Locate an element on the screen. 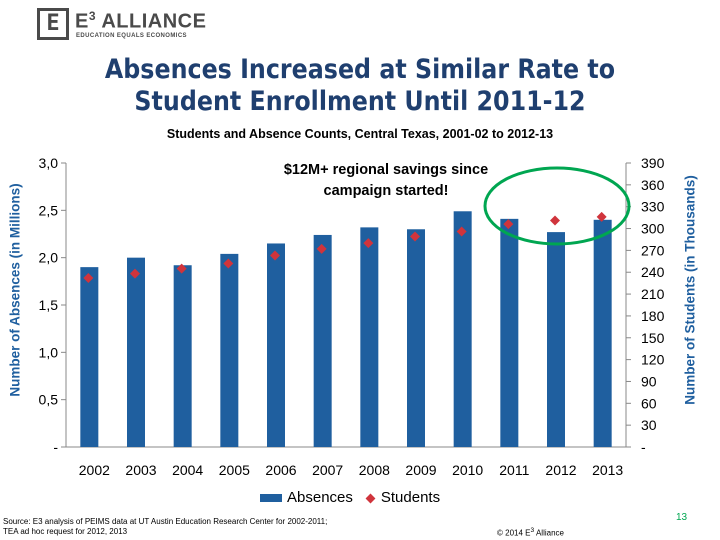 The image size is (720, 540). x-tick-label: 2013 is located at coordinates (607, 470).